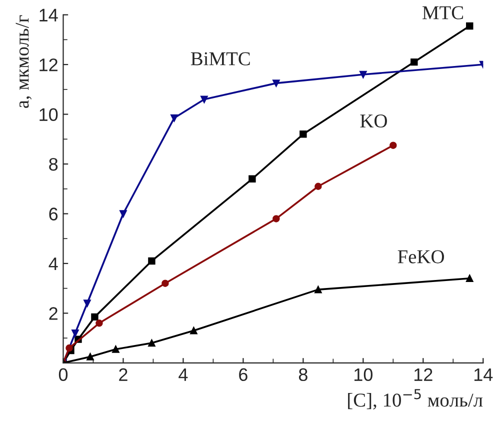  What do you see at coordinates (183, 374) in the screenshot?
I see `x-tick-label: 4` at bounding box center [183, 374].